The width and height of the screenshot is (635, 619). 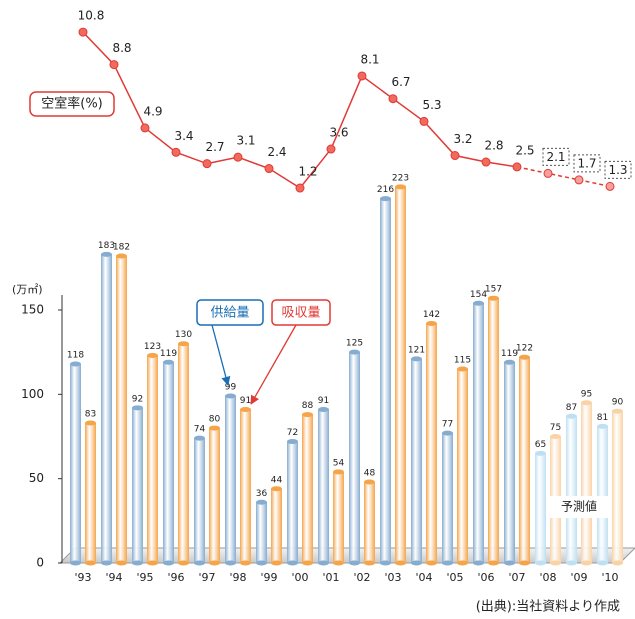 I want to click on value-label: 142, so click(x=431, y=315).